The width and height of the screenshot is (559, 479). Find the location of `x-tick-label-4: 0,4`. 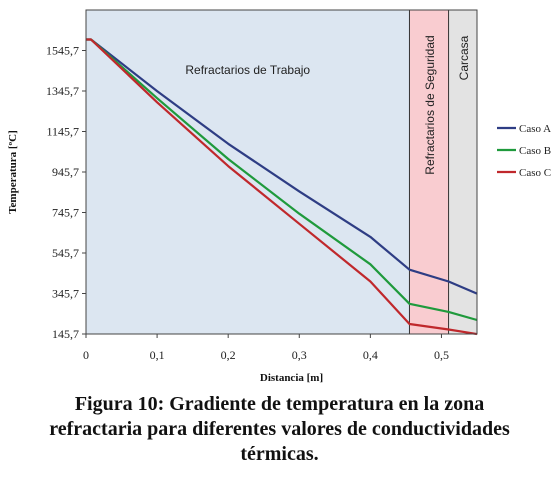

x-tick-label-4: 0,4 is located at coordinates (370, 355).